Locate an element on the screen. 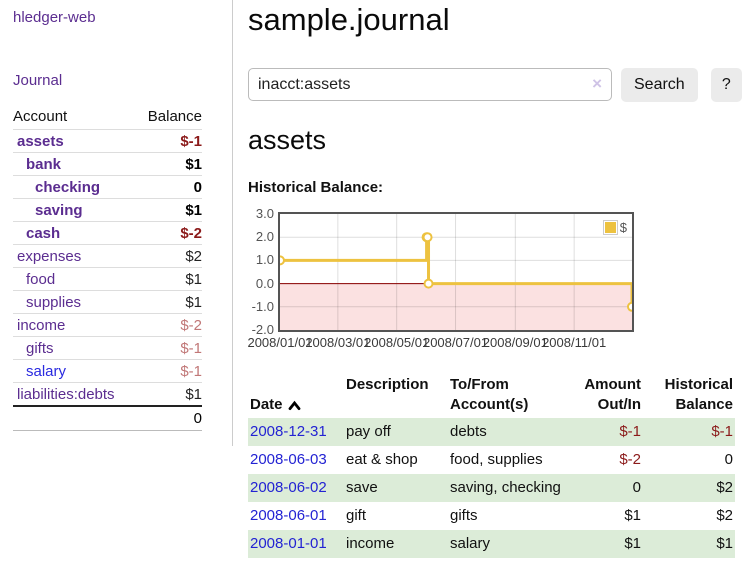 This screenshot has height=582, width=742. account-link-checking: checking is located at coordinates (68, 187).